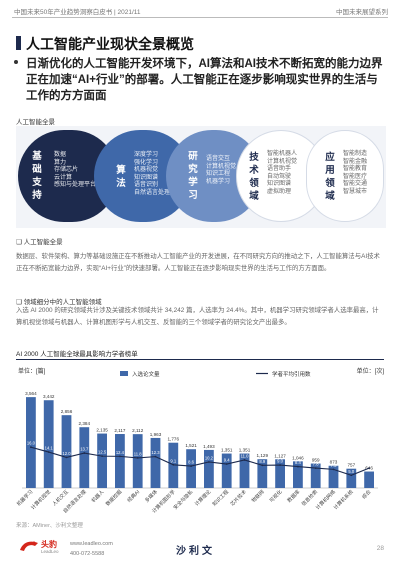  I want to click on flow-stage-application: 应用领域 智能制造 智能金融 智能教育 智能医疗 智能交通 智慧城市, so click(345, 176).